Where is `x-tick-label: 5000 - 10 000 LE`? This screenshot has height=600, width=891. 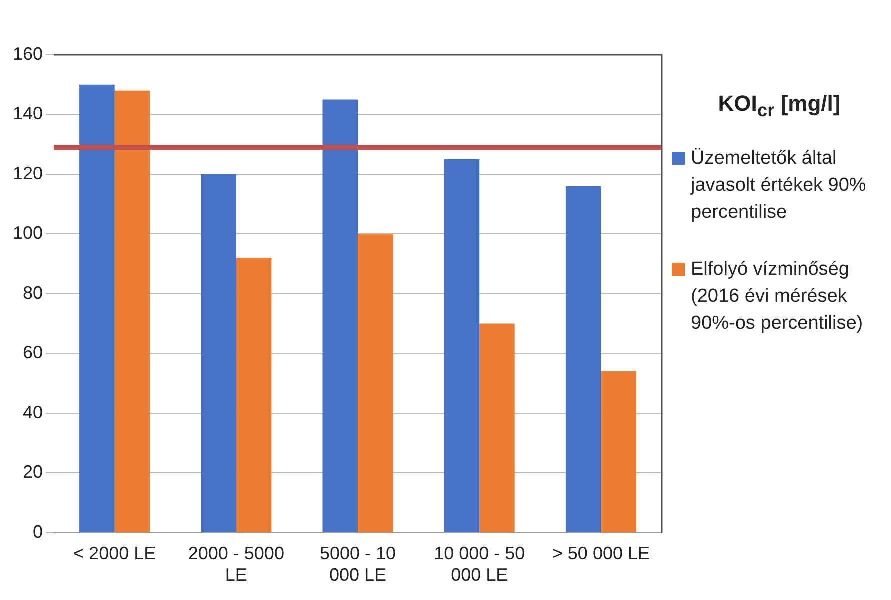
x-tick-label: 5000 - 10 000 LE is located at coordinates (358, 565).